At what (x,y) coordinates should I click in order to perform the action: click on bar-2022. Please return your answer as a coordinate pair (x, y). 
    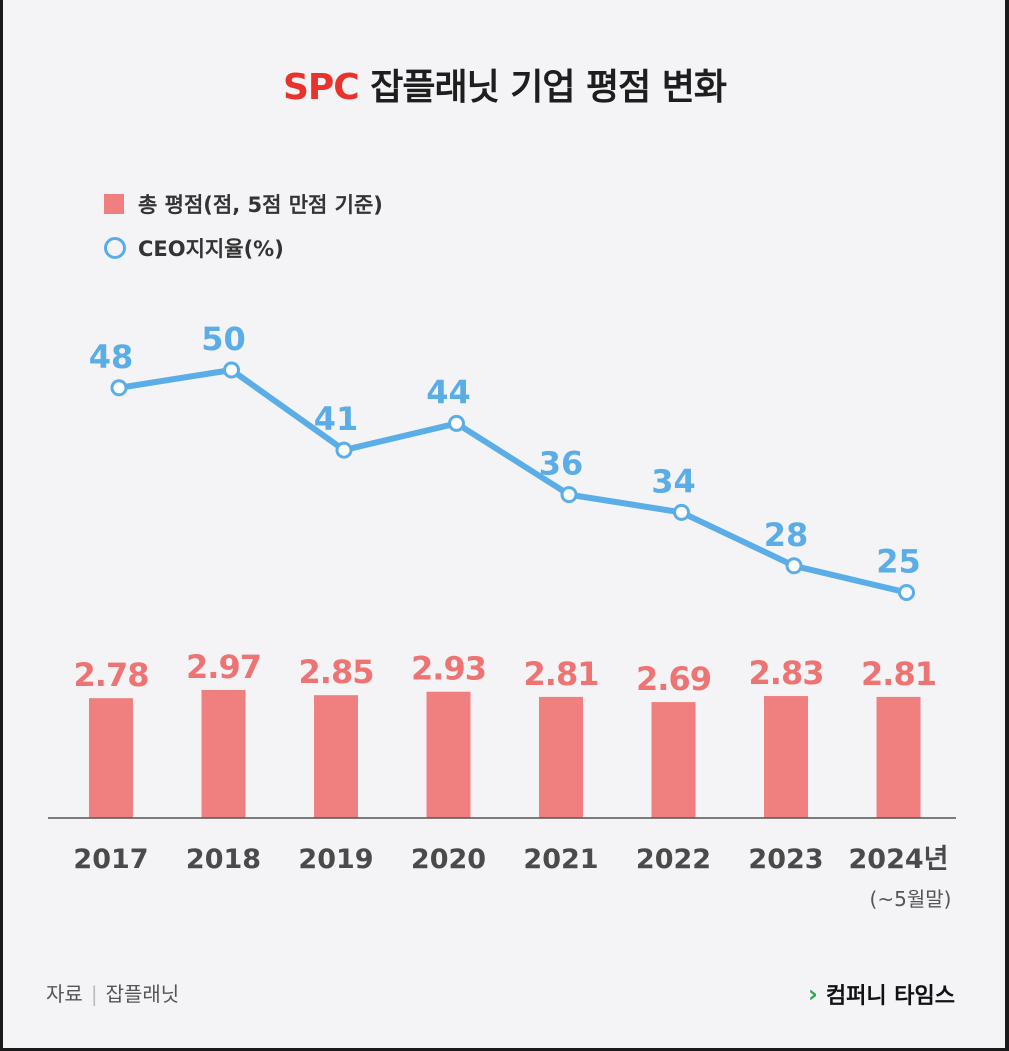
    Looking at the image, I should click on (673, 760).